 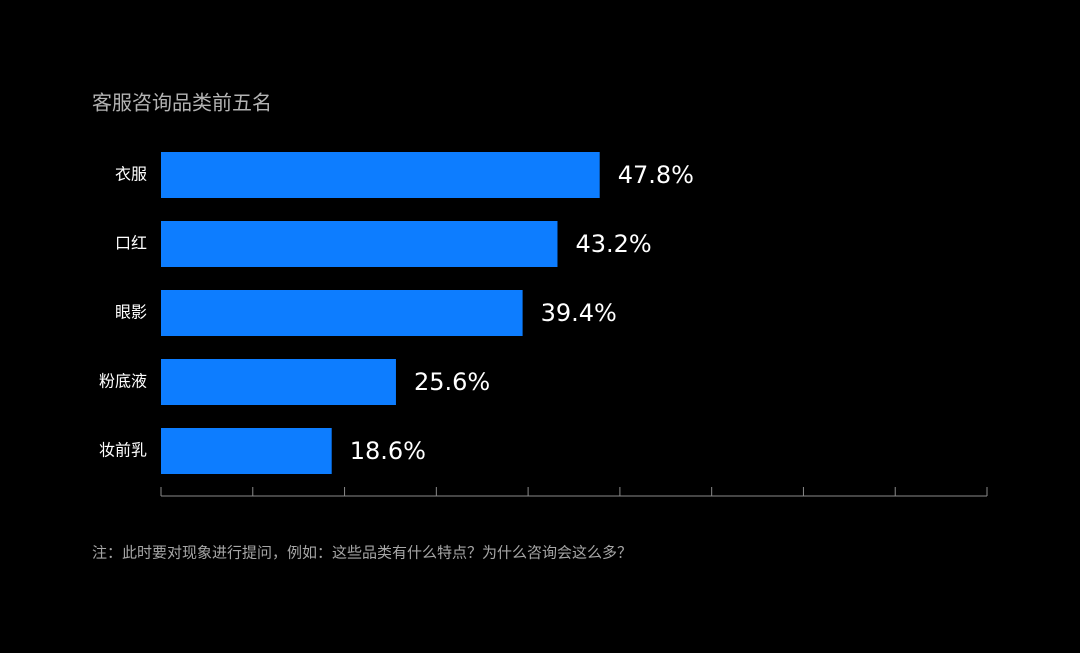 I want to click on y-tick-label: 眼影, so click(x=131, y=312).